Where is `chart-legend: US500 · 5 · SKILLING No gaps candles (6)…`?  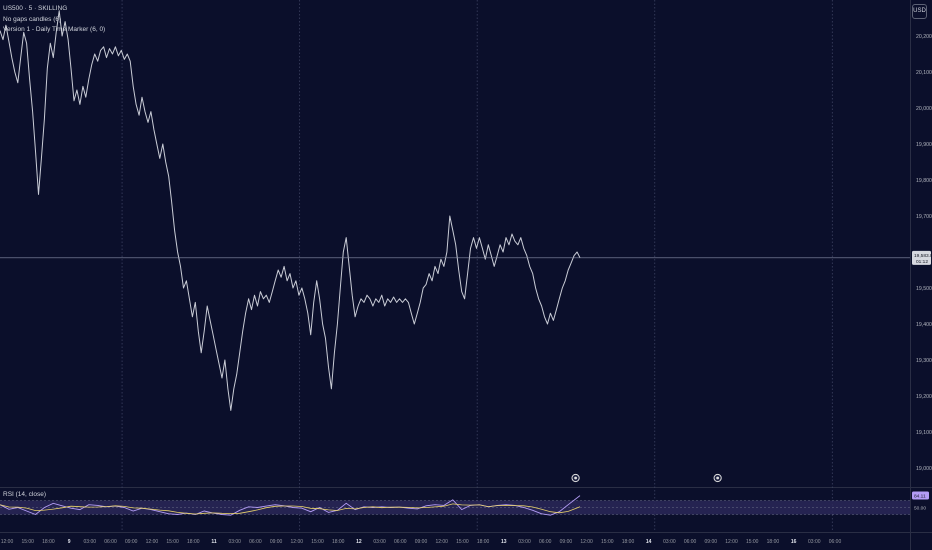 chart-legend: US500 · 5 · SKILLING No gaps candles (6)… is located at coordinates (54, 20).